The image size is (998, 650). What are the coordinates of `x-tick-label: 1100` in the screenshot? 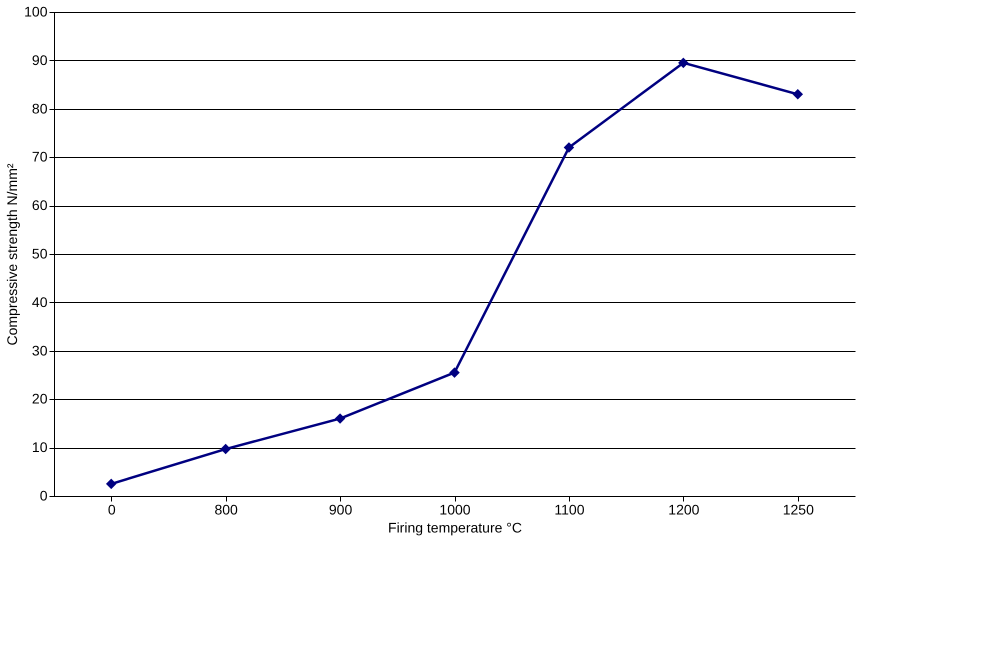 It's located at (569, 510).